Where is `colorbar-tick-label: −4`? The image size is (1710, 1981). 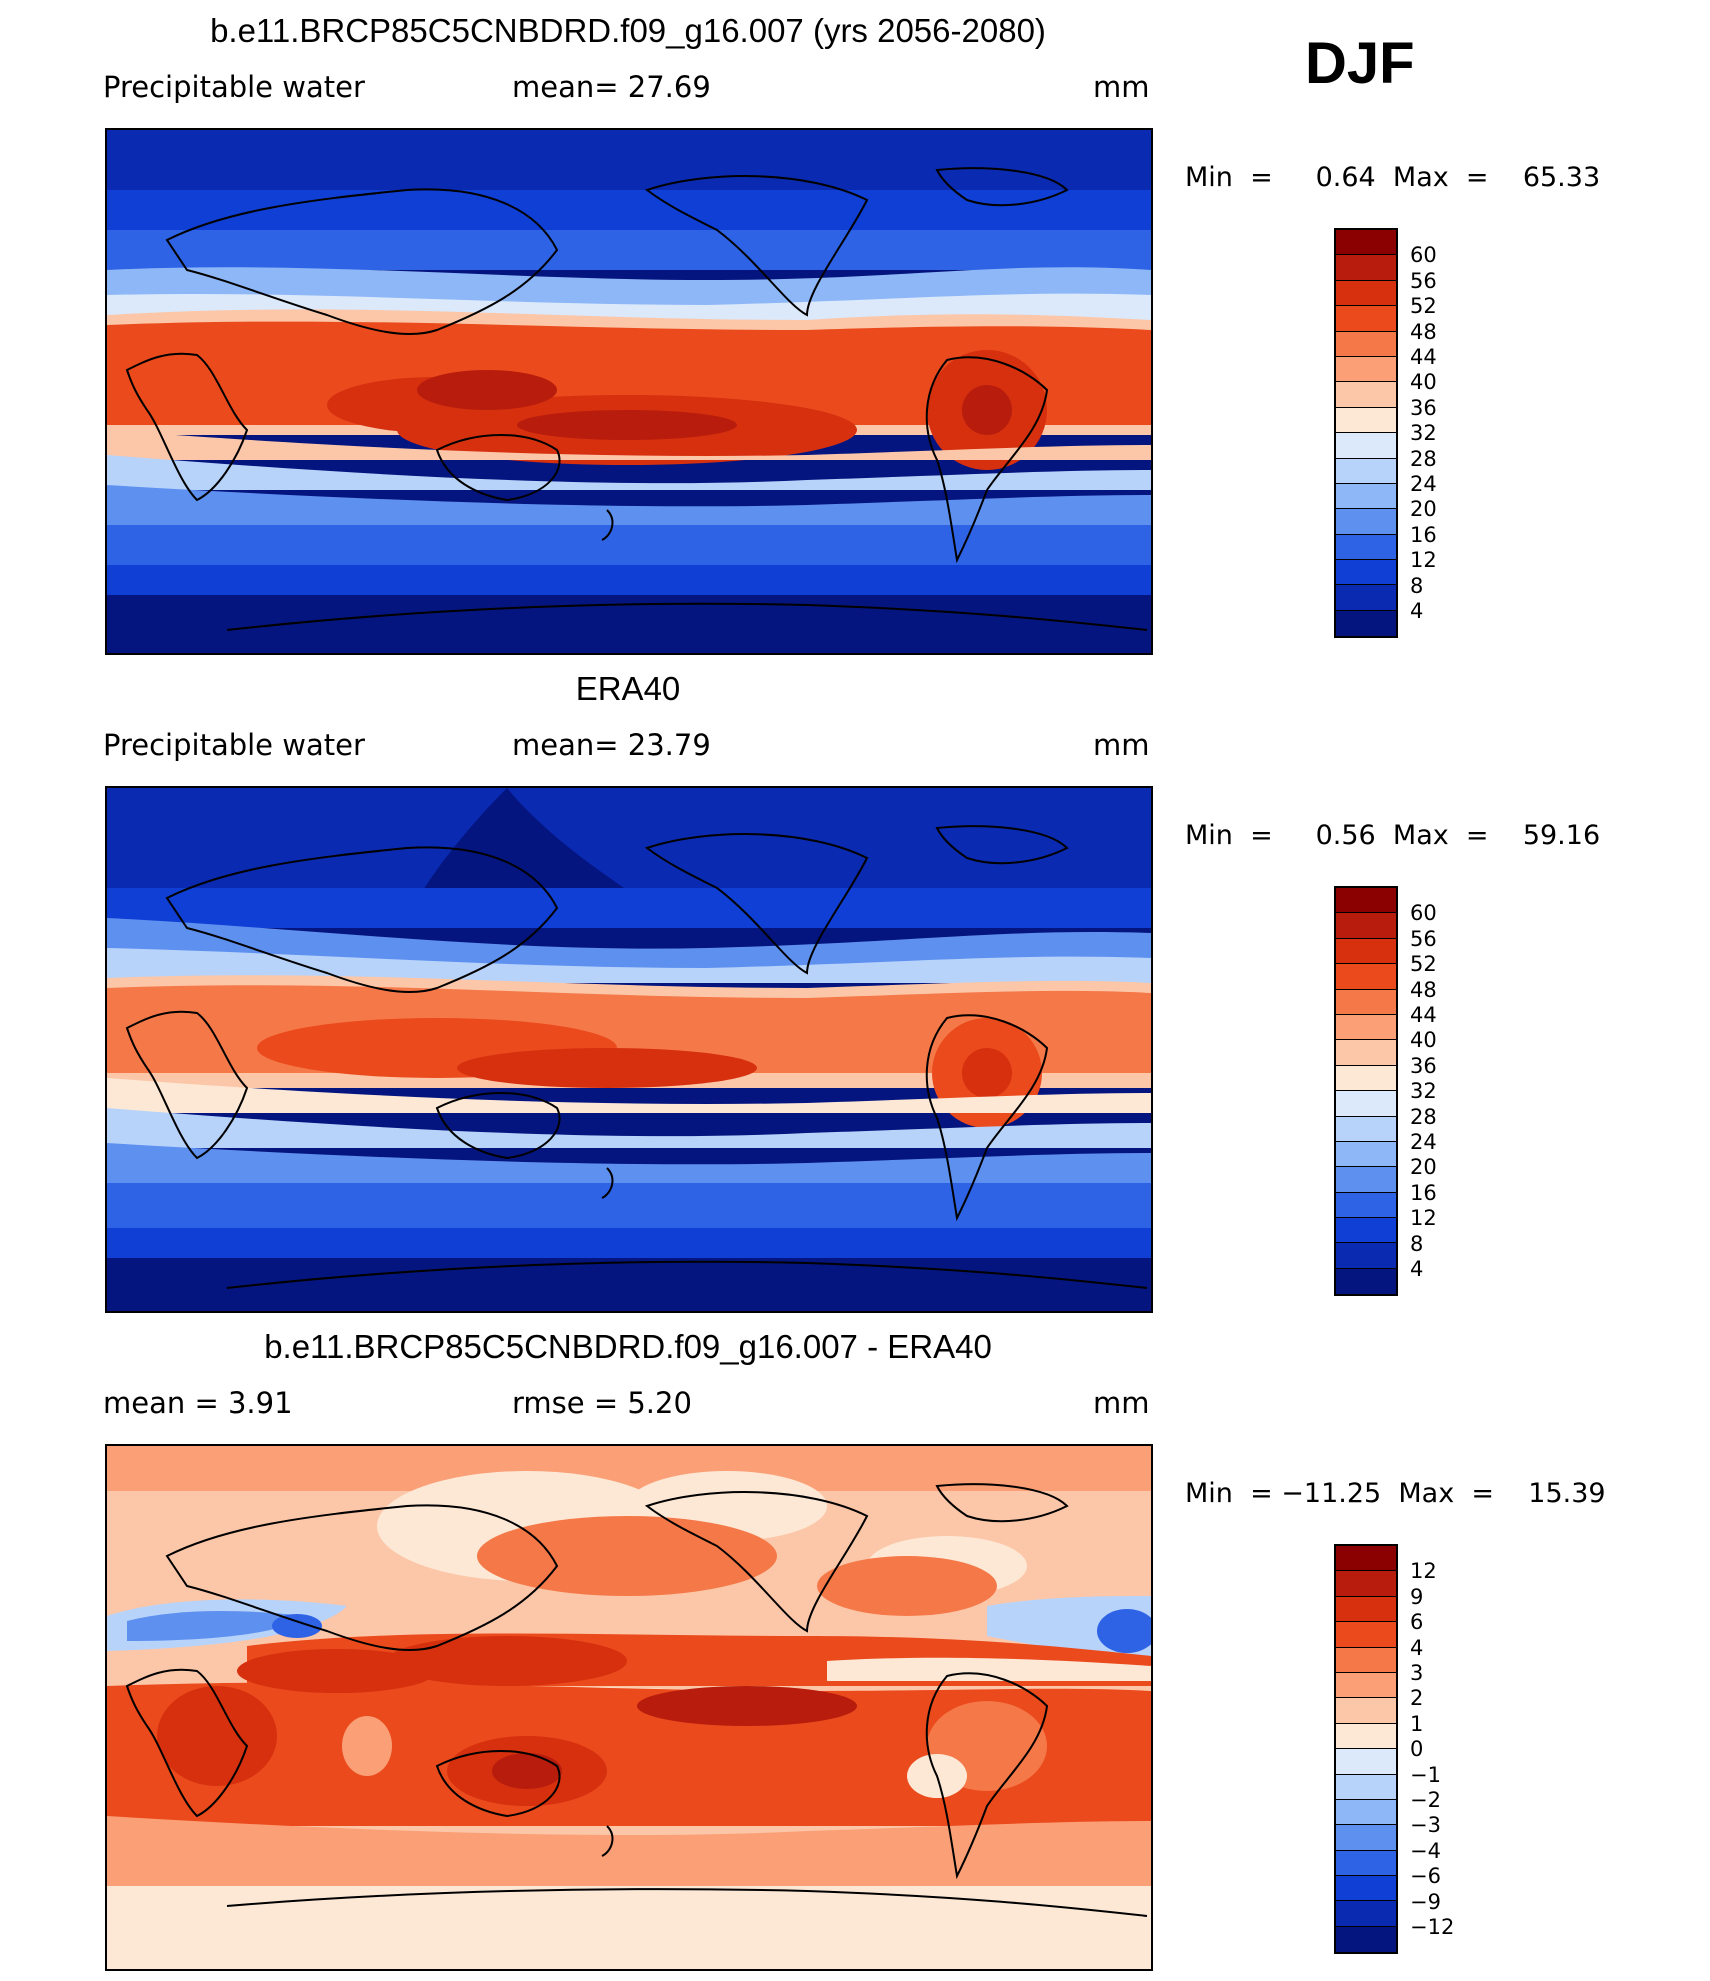 colorbar-tick-label: −4 is located at coordinates (1425, 1850).